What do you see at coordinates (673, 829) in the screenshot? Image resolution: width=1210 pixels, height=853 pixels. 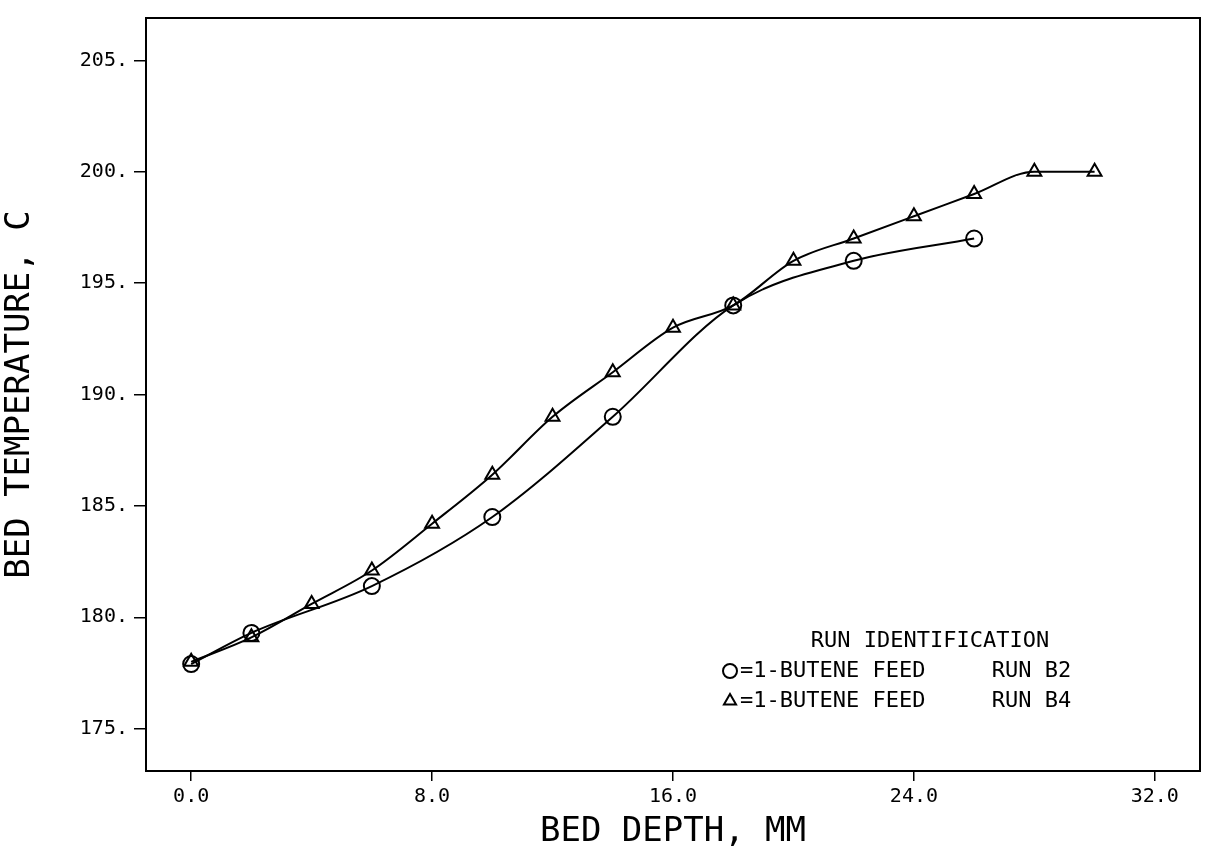 I see `x-axis-title: BED DEPTH, MM` at bounding box center [673, 829].